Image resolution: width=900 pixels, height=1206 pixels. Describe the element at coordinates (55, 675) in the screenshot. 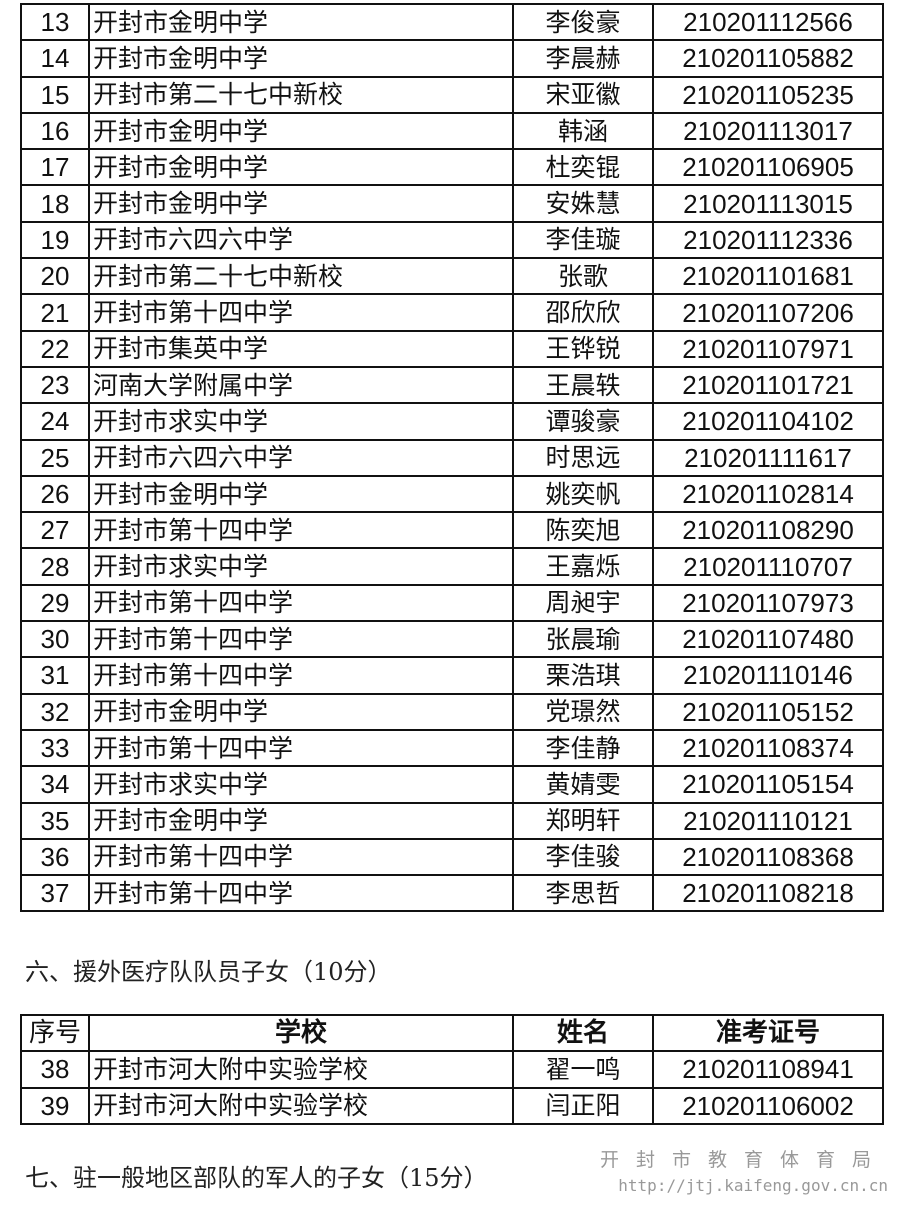

I see `row-number: 31` at that location.